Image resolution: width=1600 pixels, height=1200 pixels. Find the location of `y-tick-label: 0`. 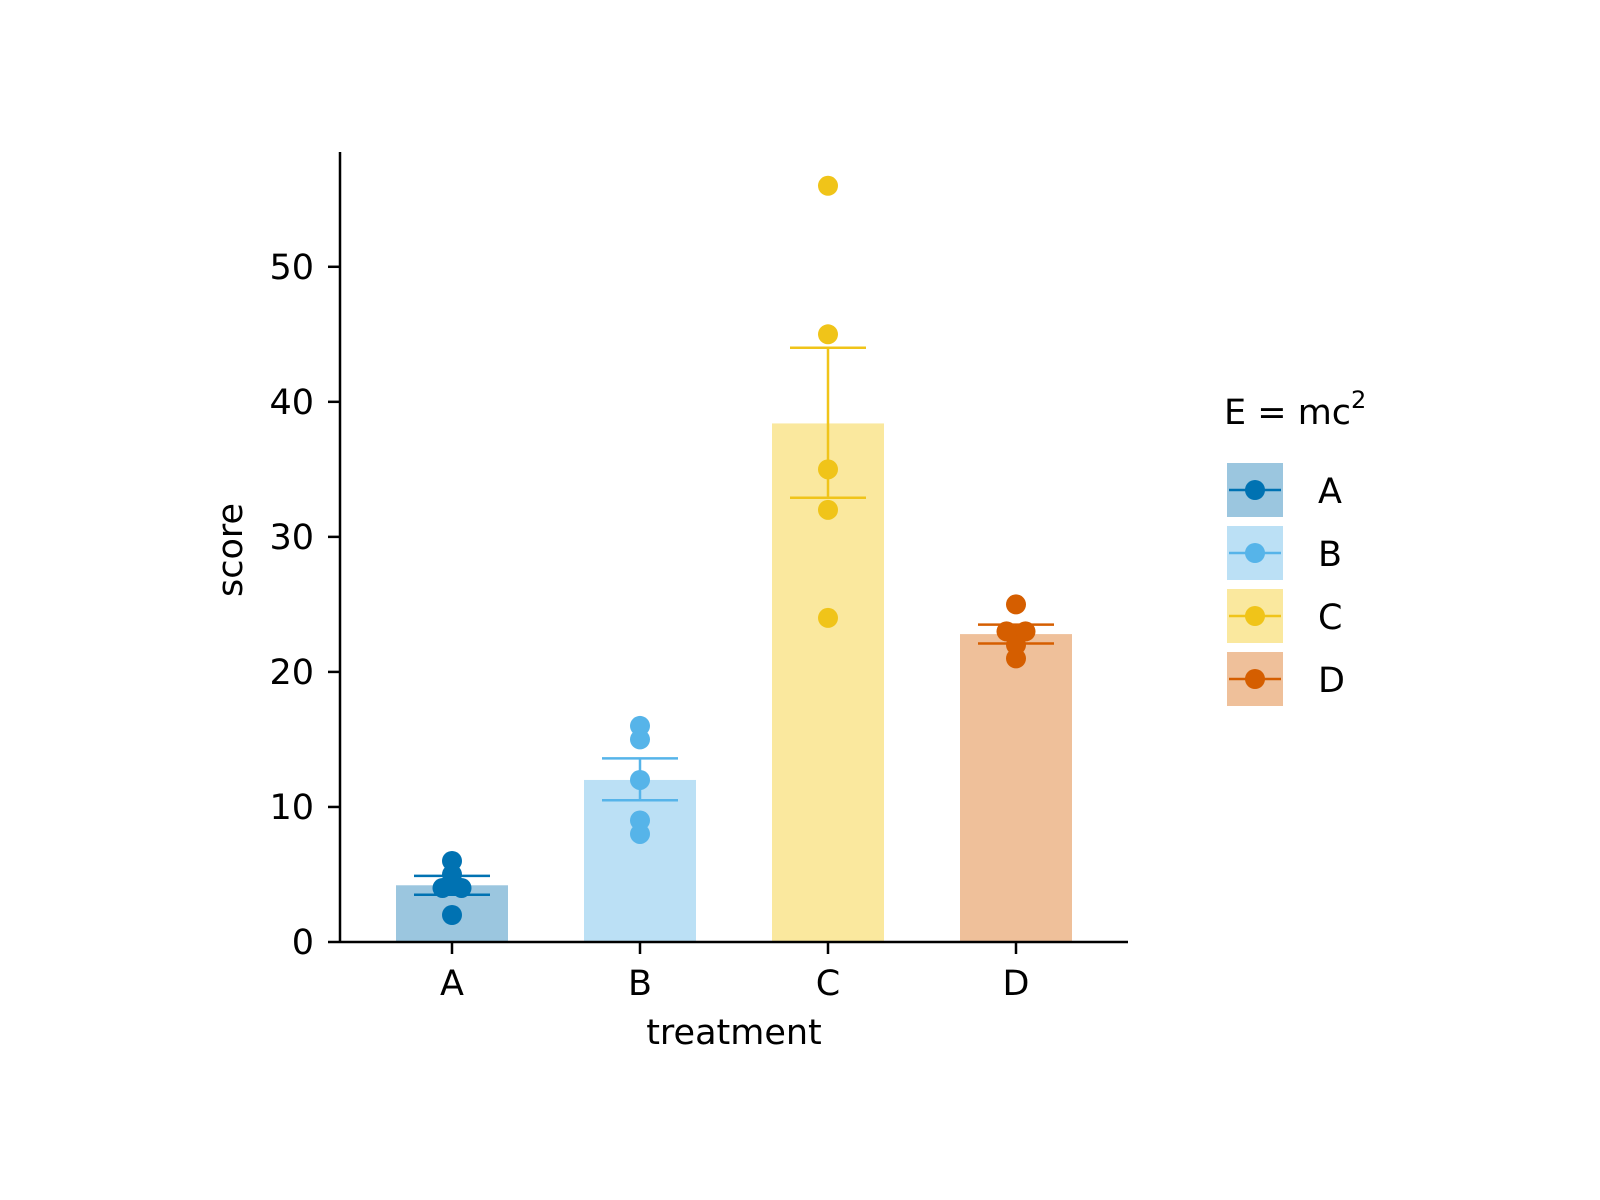

y-tick-label: 0 is located at coordinates (303, 943).